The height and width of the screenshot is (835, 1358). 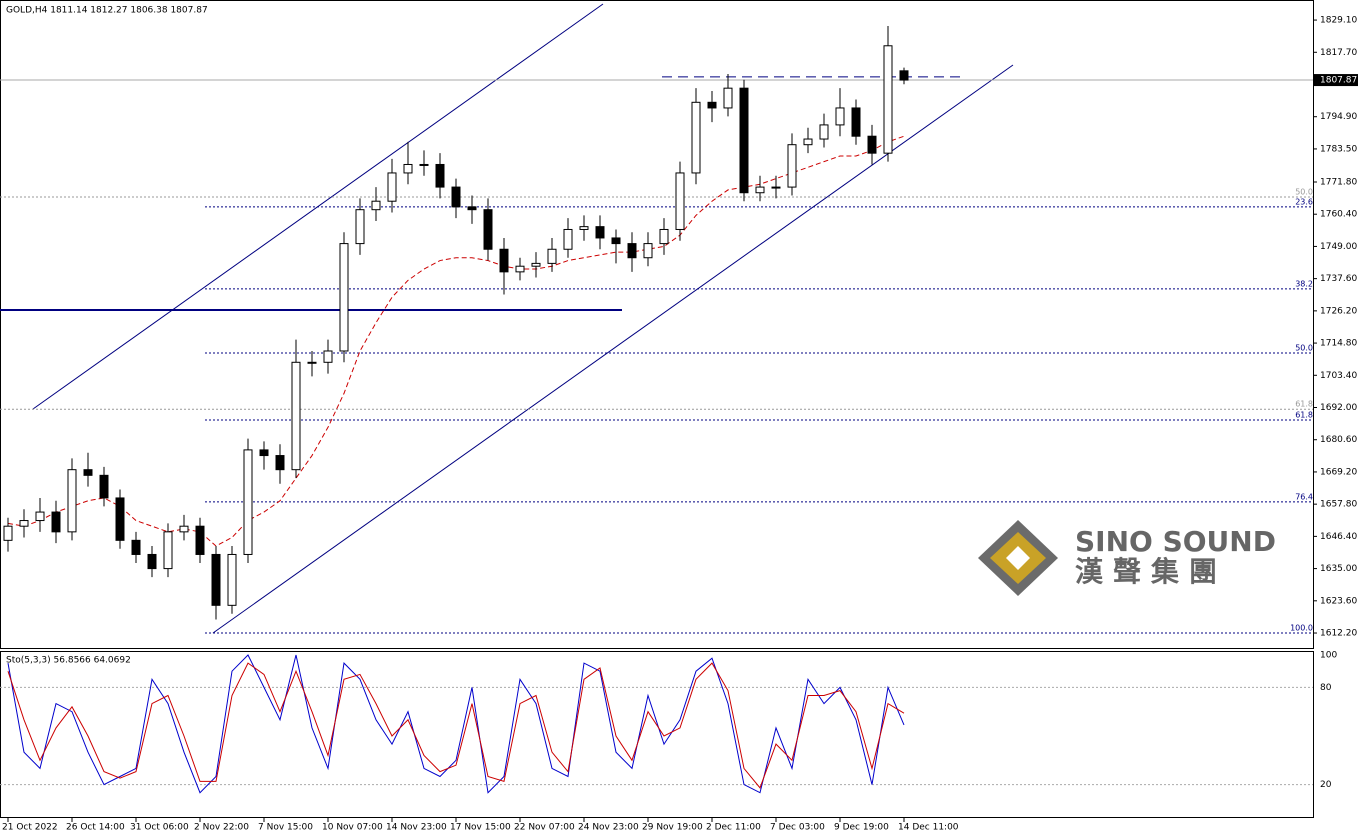 I want to click on watermark: SINO SOUND 漢聲集團, so click(x=1127, y=558).